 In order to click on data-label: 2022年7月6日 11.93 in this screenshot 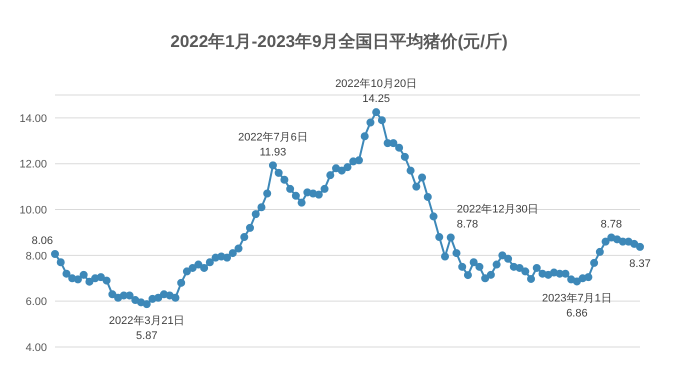, I will do `click(273, 144)`.